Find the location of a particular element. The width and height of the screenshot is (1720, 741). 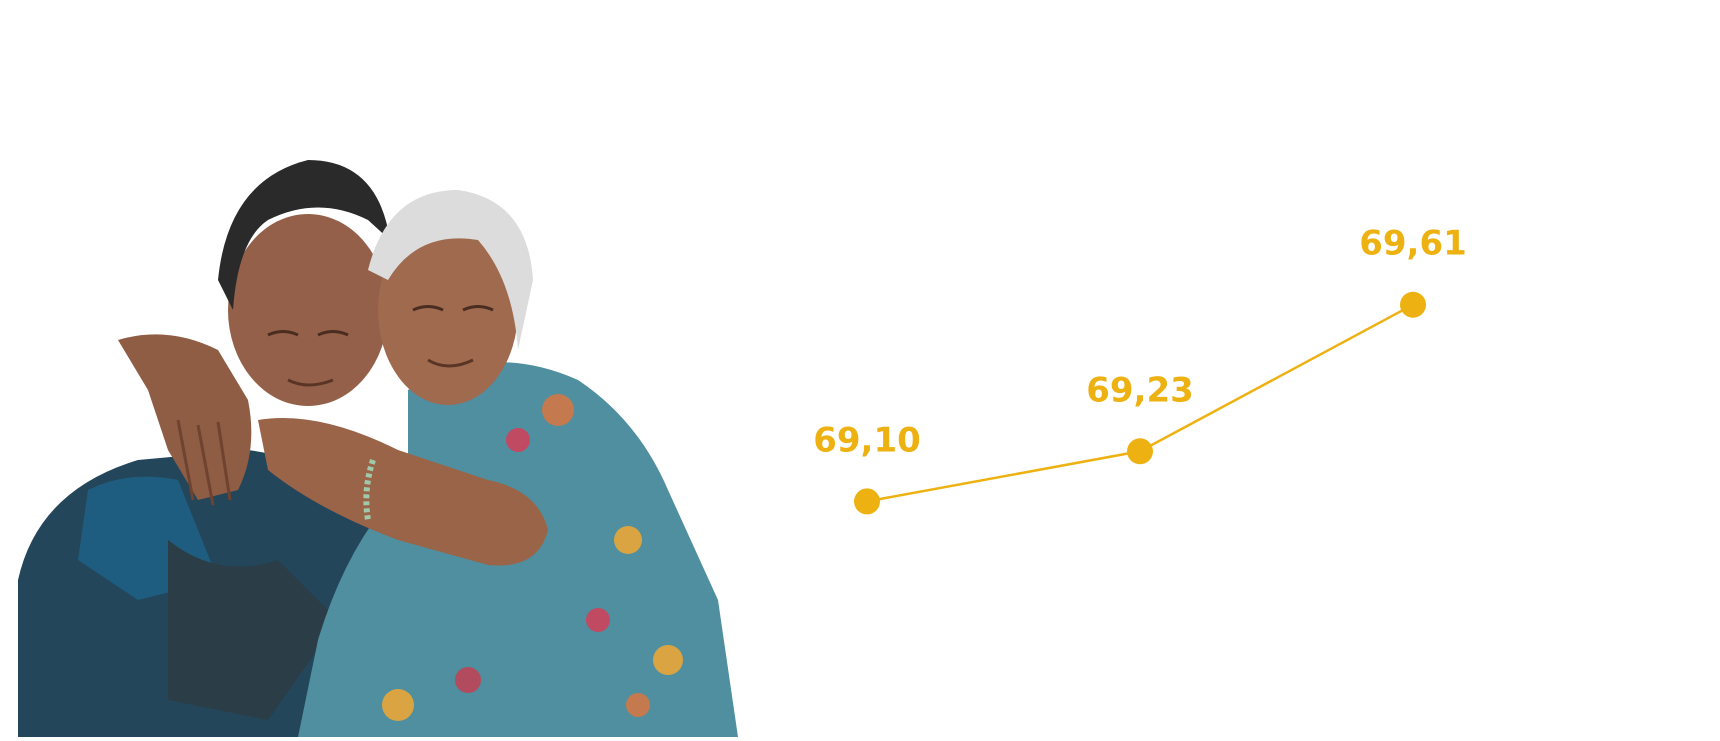

data-points is located at coordinates (1140, 403).